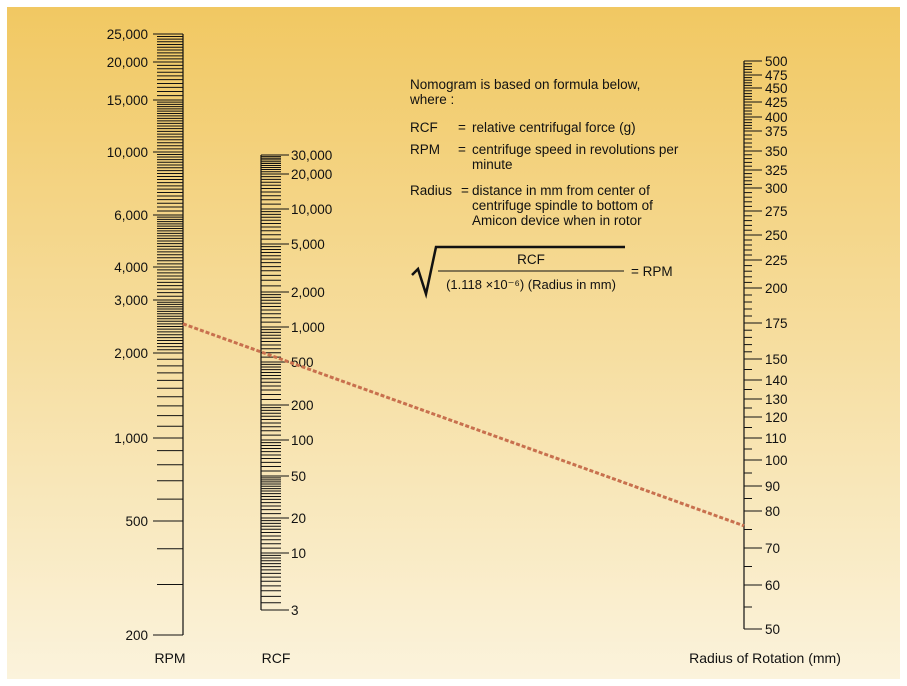 This screenshot has width=907, height=686. Describe the element at coordinates (776, 417) in the screenshot. I see `radius-tick-label: 120` at that location.